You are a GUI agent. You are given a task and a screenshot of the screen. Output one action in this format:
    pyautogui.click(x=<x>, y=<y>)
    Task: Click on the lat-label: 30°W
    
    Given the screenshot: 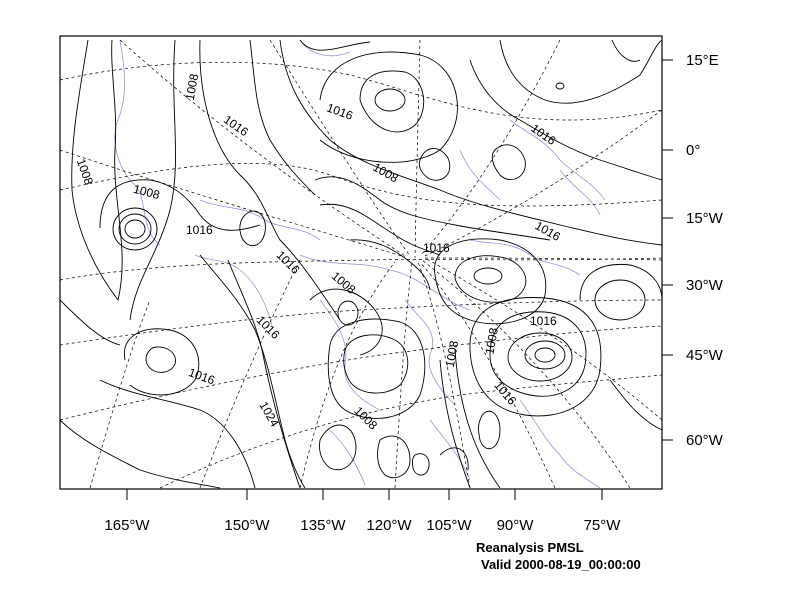 What is the action you would take?
    pyautogui.click(x=705, y=285)
    